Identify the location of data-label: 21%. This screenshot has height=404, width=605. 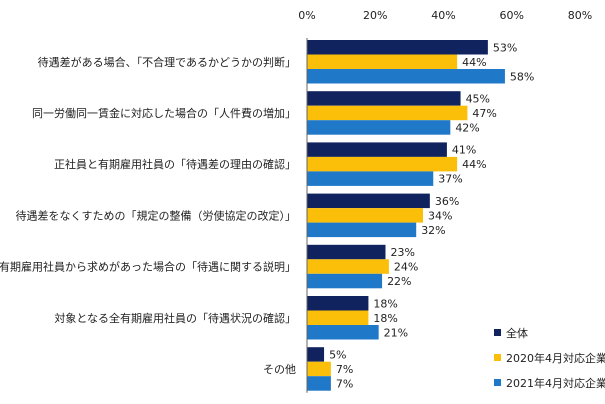
(396, 332).